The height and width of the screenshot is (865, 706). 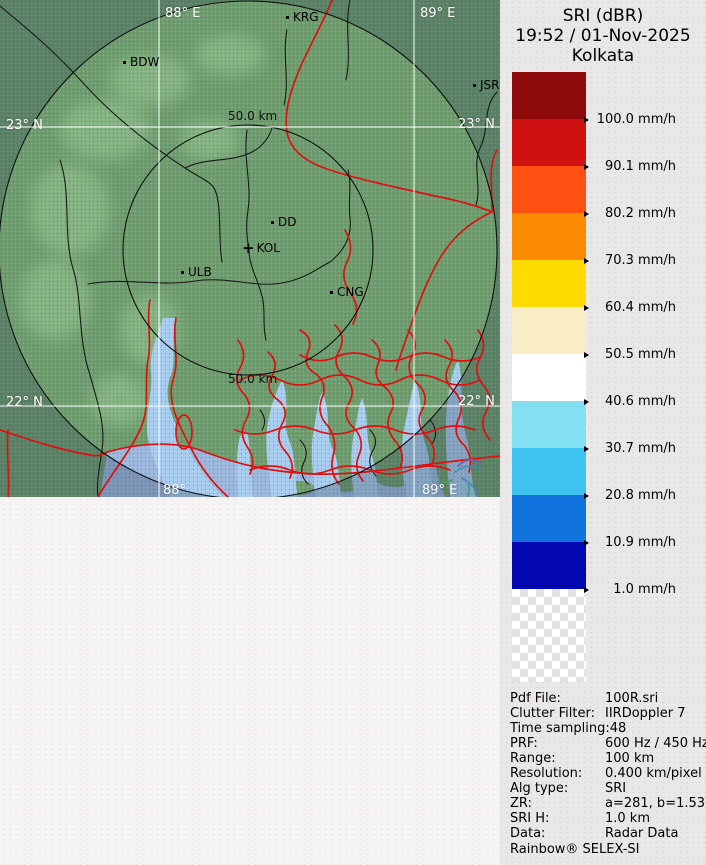 What do you see at coordinates (183, 13) in the screenshot?
I see `lon-label-top-88e: 88° E` at bounding box center [183, 13].